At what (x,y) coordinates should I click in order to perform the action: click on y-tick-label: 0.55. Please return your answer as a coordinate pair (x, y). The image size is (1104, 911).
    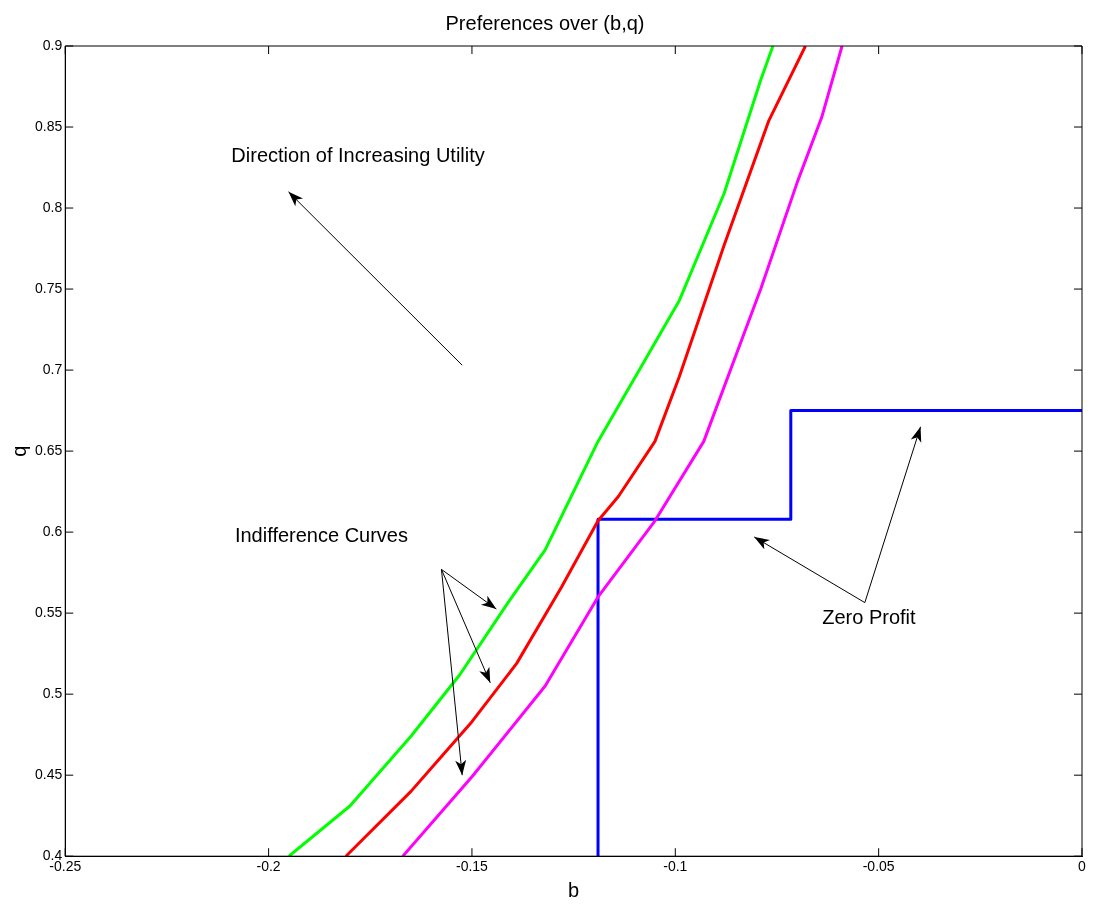
    Looking at the image, I should click on (49, 612).